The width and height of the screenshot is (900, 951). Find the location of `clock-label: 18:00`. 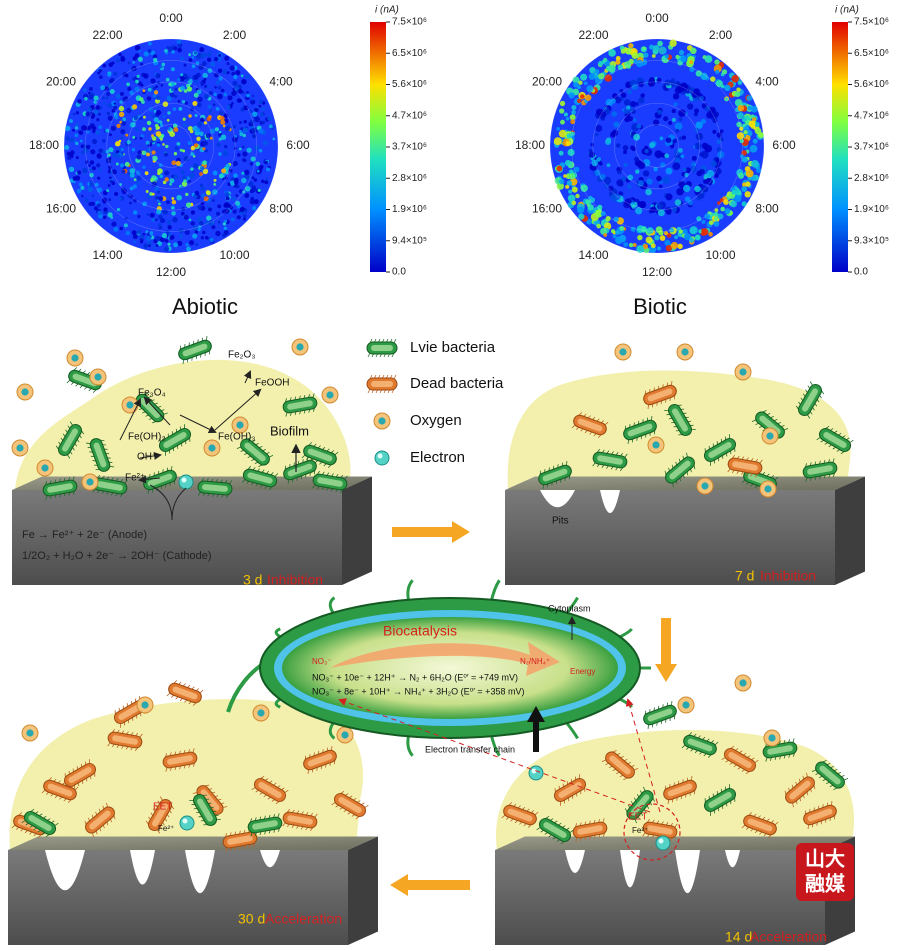

clock-label: 18:00 is located at coordinates (44, 145).